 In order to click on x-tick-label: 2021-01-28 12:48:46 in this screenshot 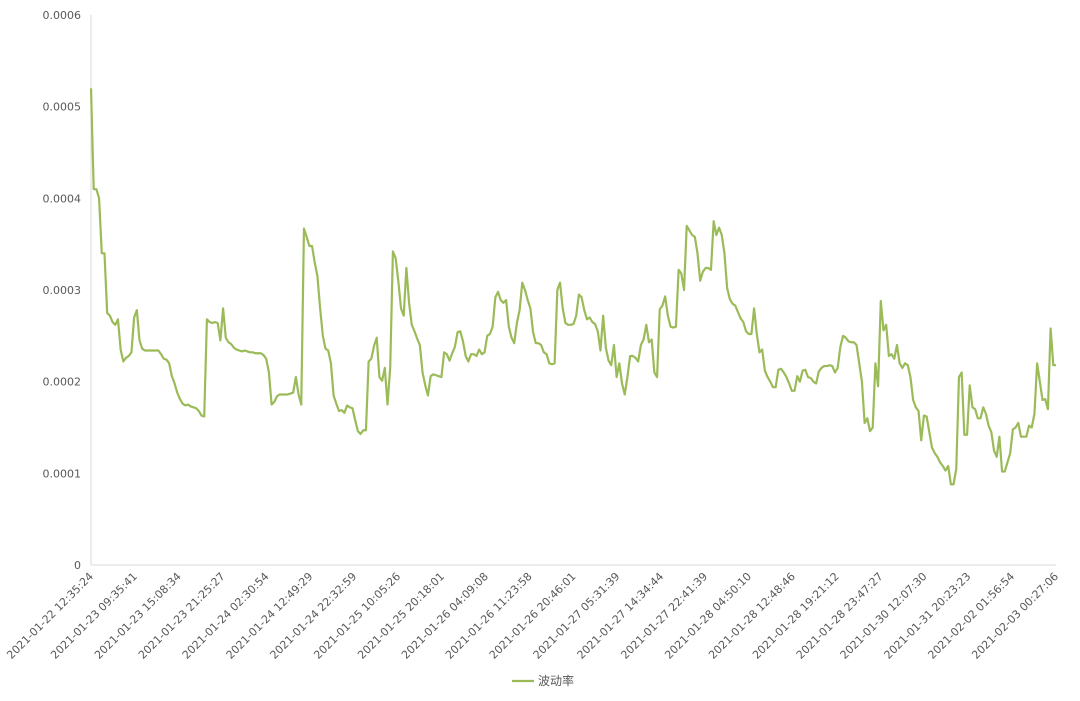, I will do `click(752, 616)`.